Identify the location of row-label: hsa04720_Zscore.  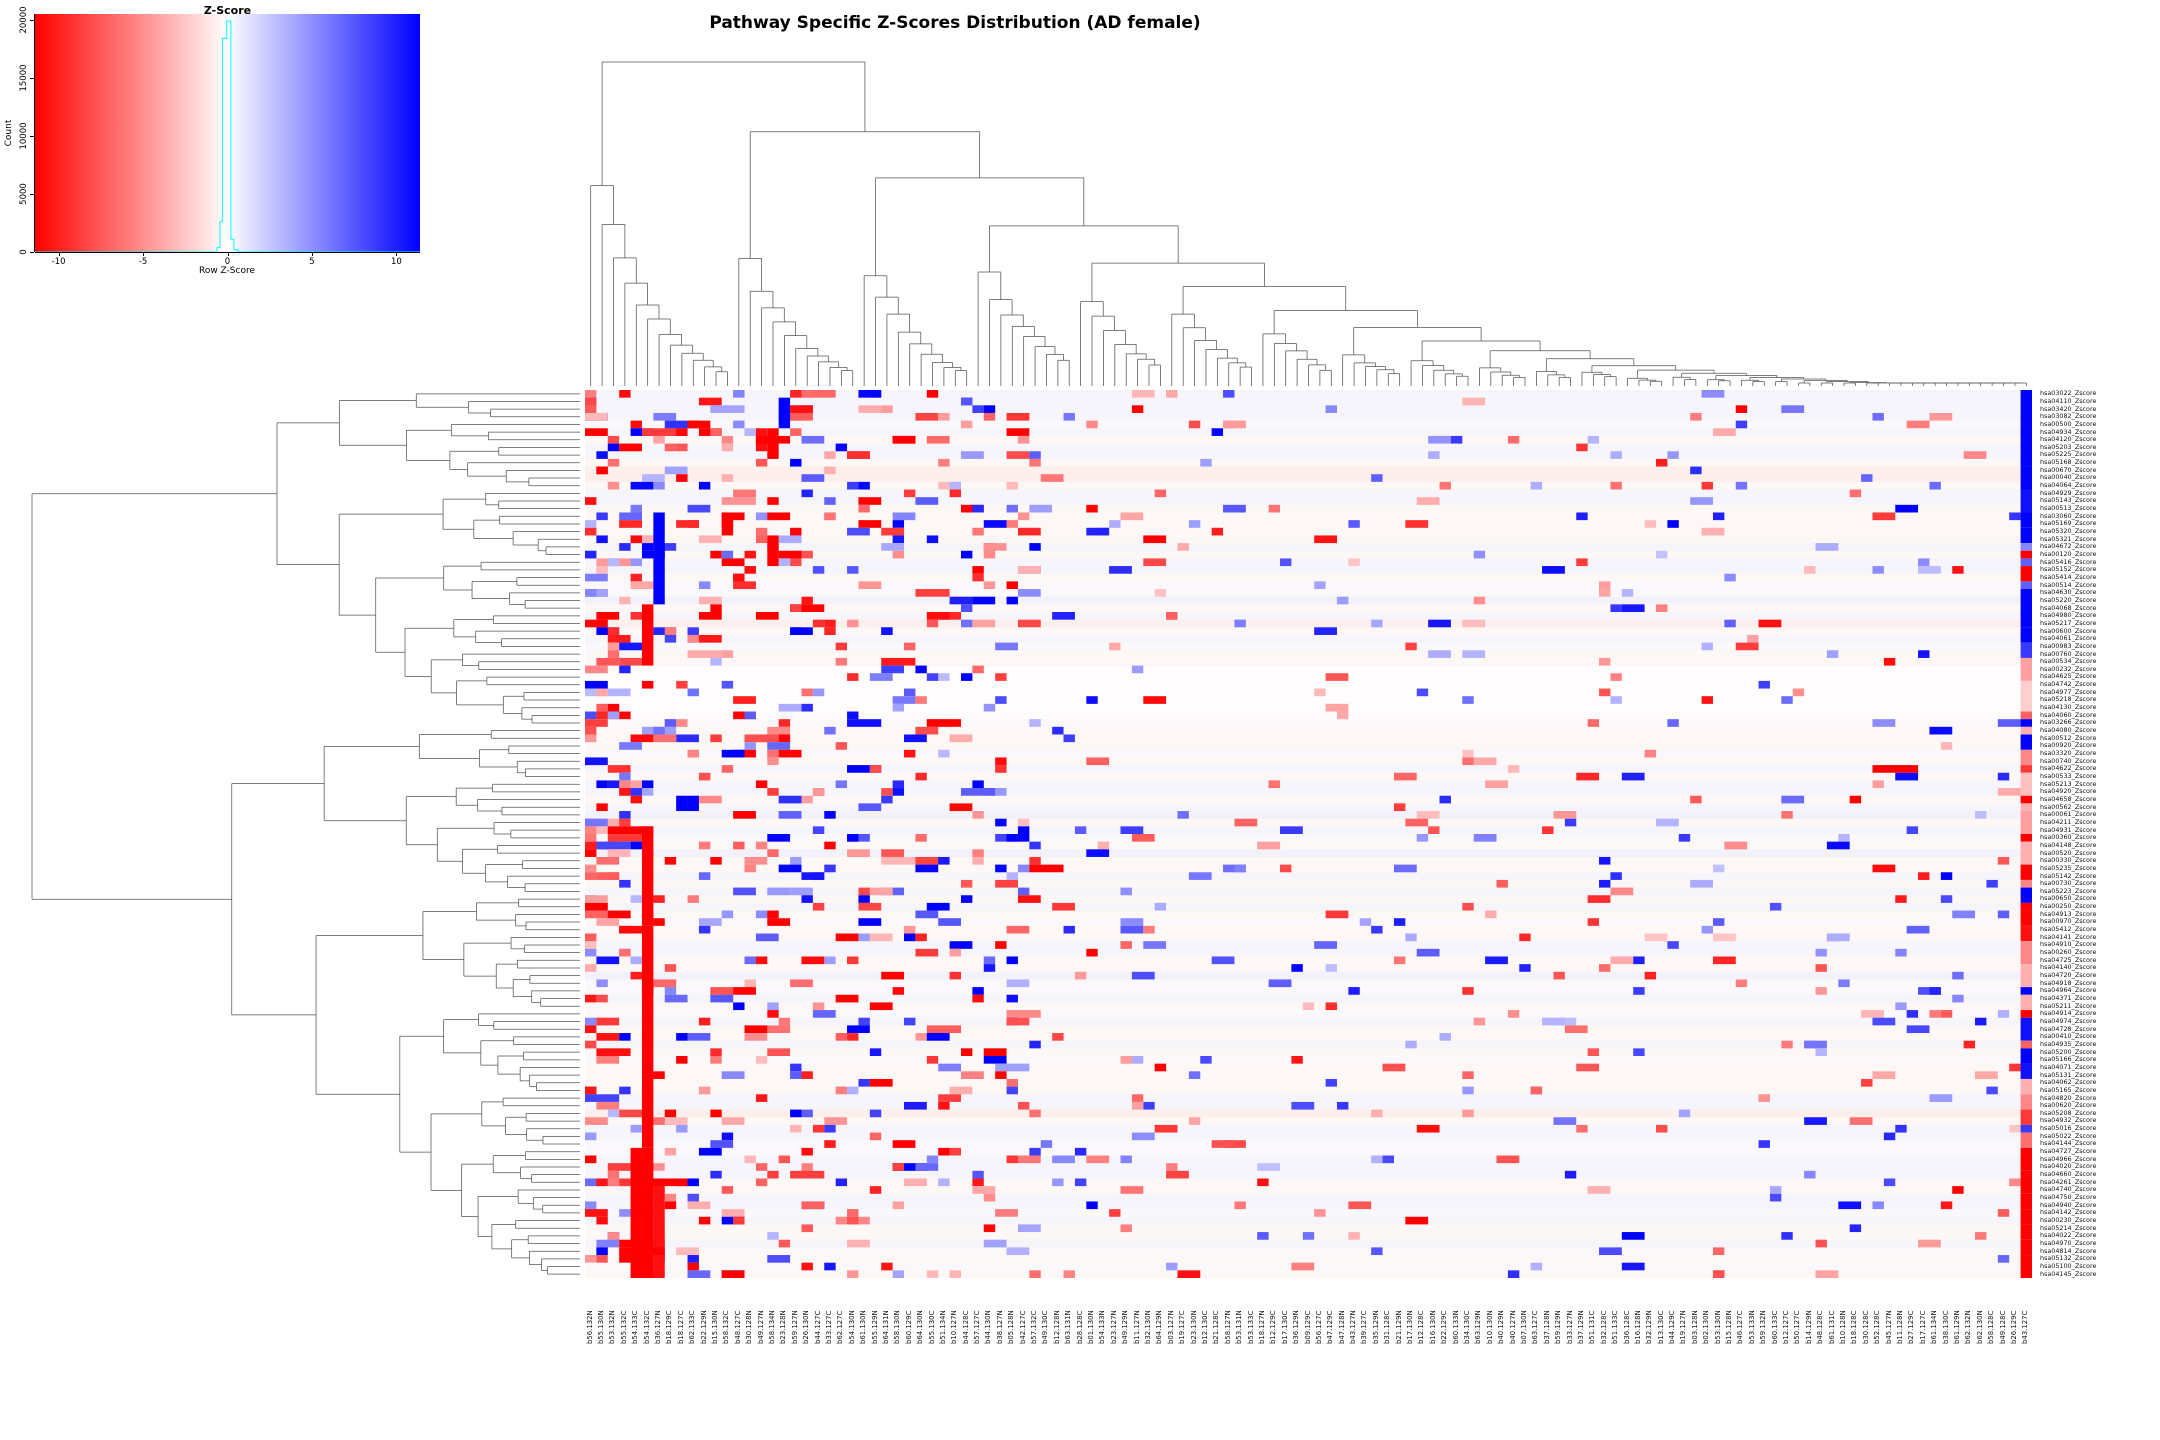
(2068, 975).